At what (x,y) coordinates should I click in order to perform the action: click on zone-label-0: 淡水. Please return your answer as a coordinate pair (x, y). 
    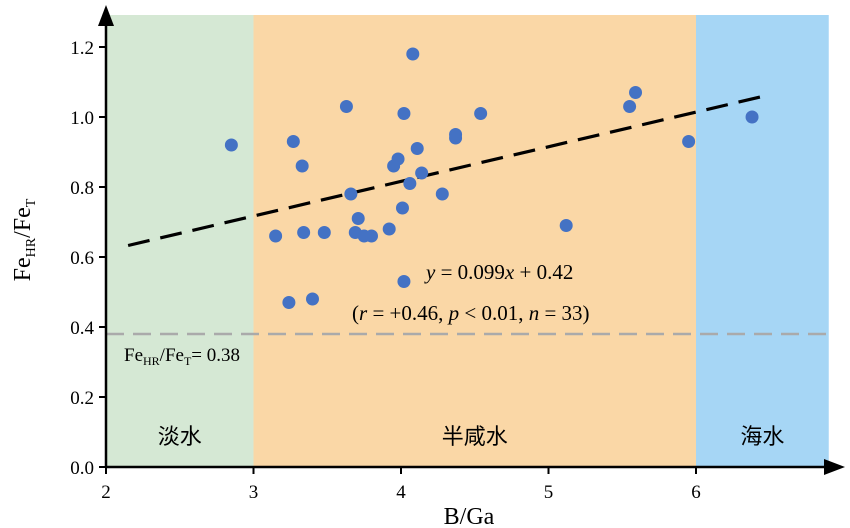
    Looking at the image, I should click on (180, 437).